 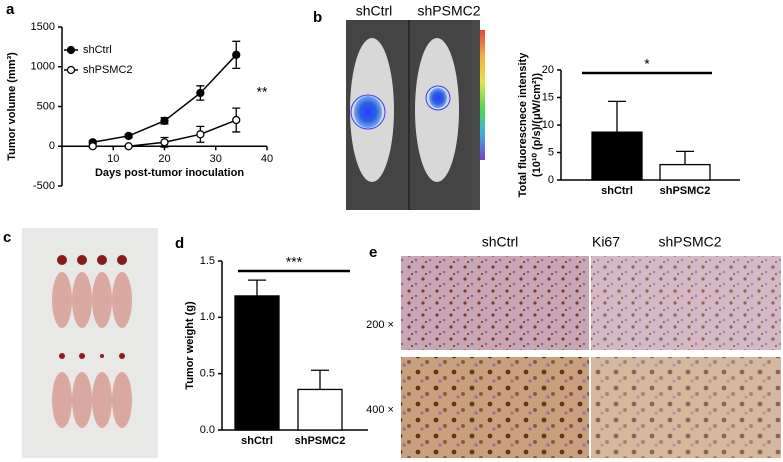 I want to click on y-tick-label: 0.5, so click(x=207, y=374).